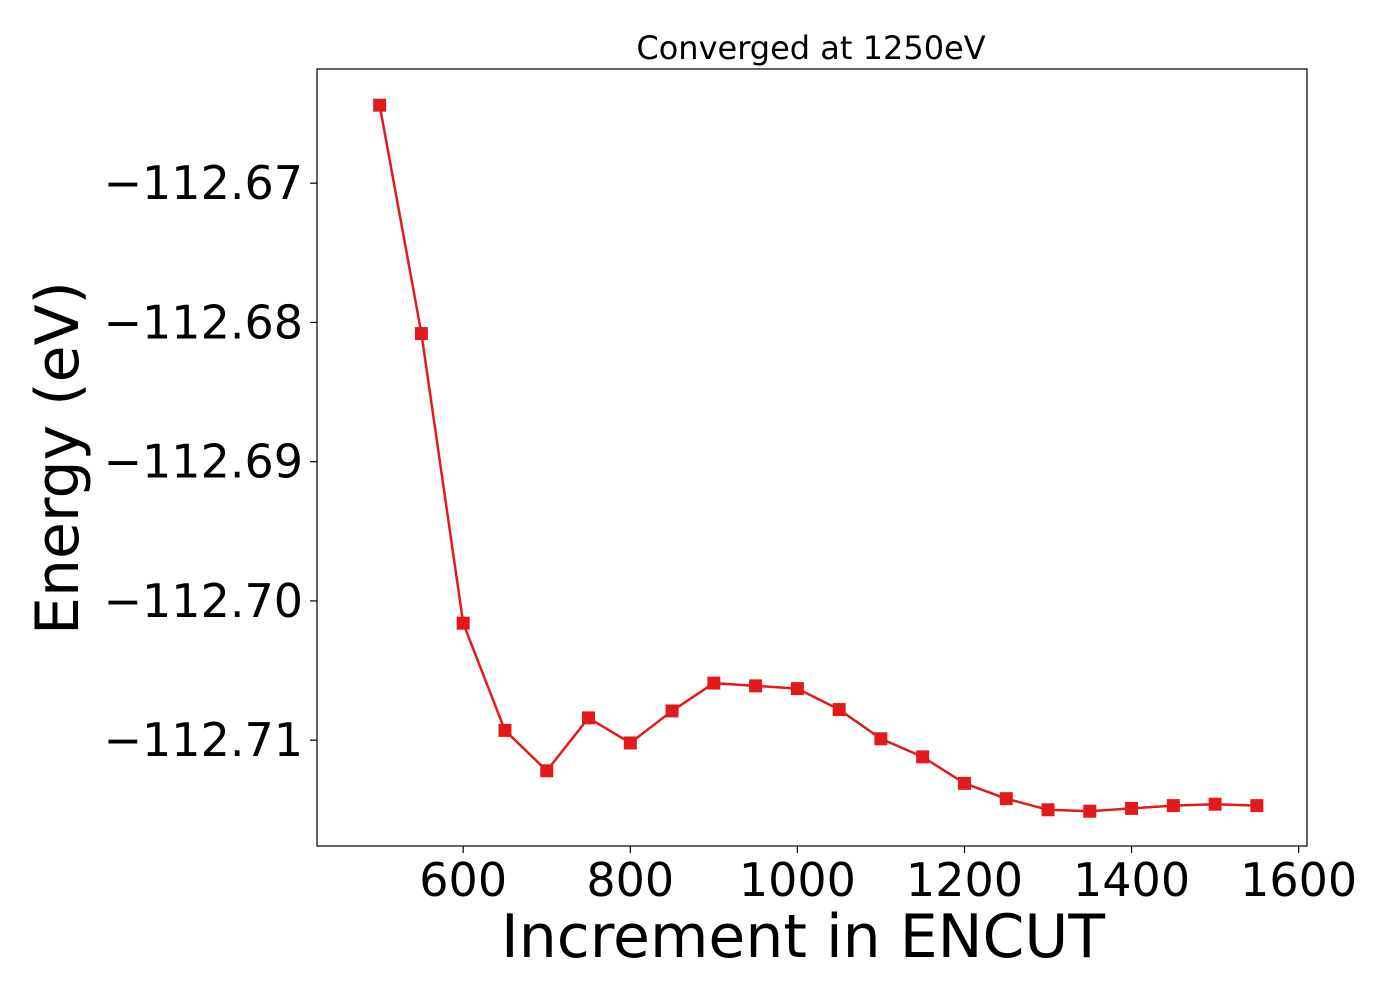 This screenshot has height=1000, width=1400. I want to click on x-tick-label: 1600, so click(1298, 880).